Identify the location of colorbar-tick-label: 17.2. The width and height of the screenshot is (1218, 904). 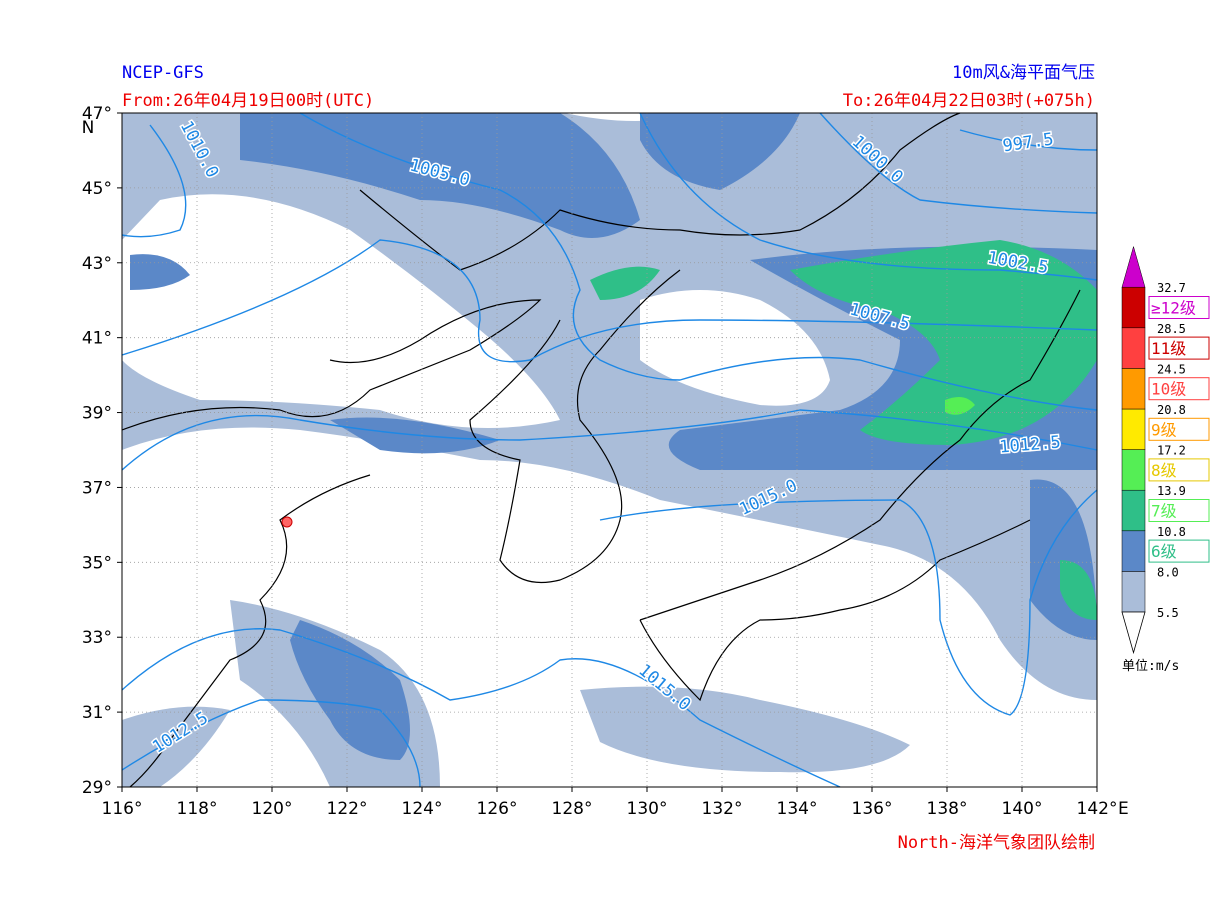
(1171, 451).